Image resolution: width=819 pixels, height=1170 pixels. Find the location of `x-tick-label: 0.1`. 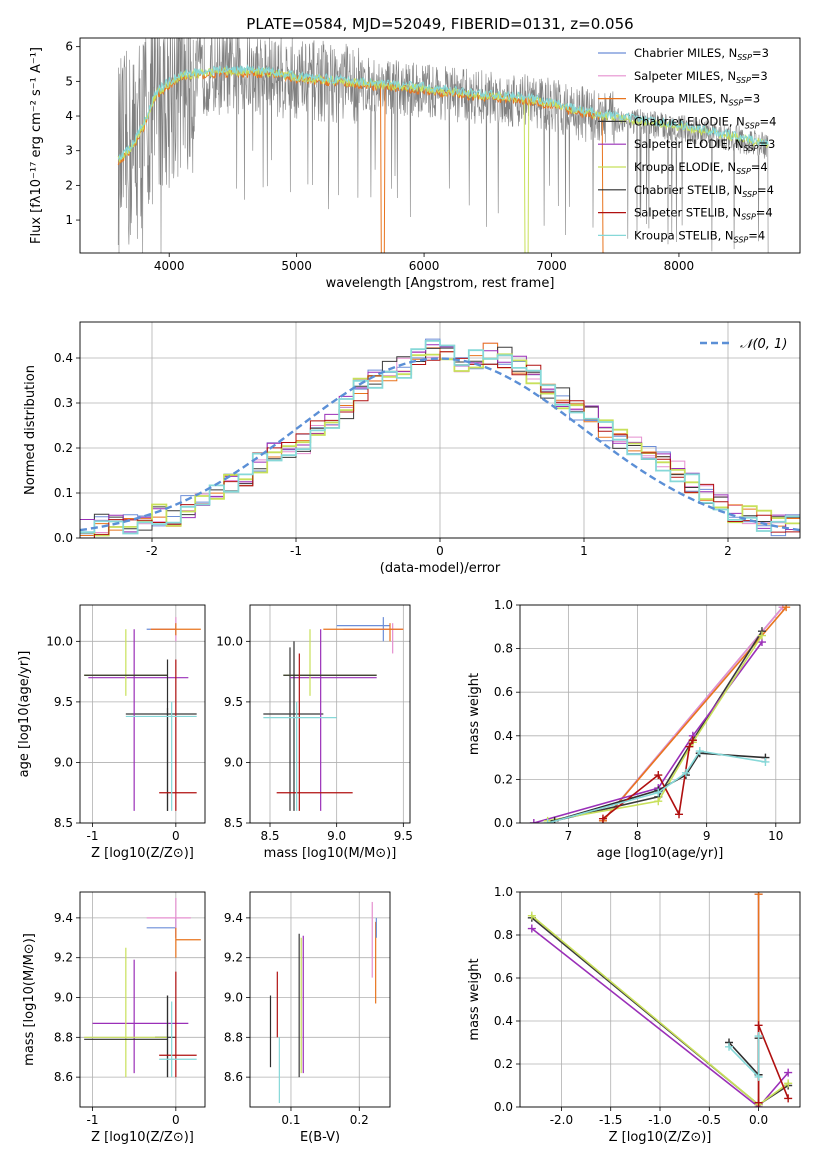

x-tick-label: 0.1 is located at coordinates (290, 1120).